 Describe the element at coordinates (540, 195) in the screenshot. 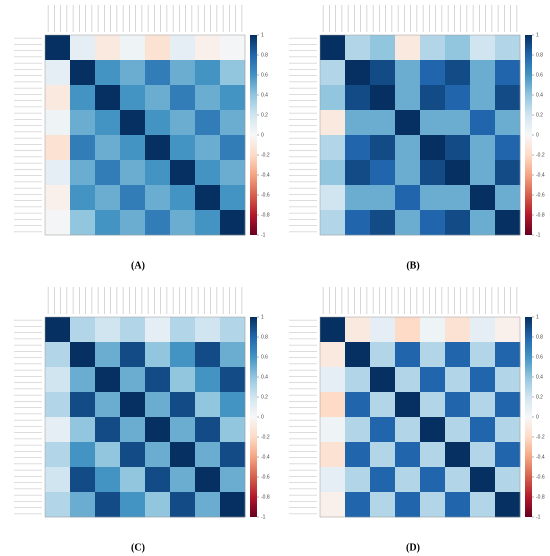

I see `colorbar-tick-label: -0.6` at that location.